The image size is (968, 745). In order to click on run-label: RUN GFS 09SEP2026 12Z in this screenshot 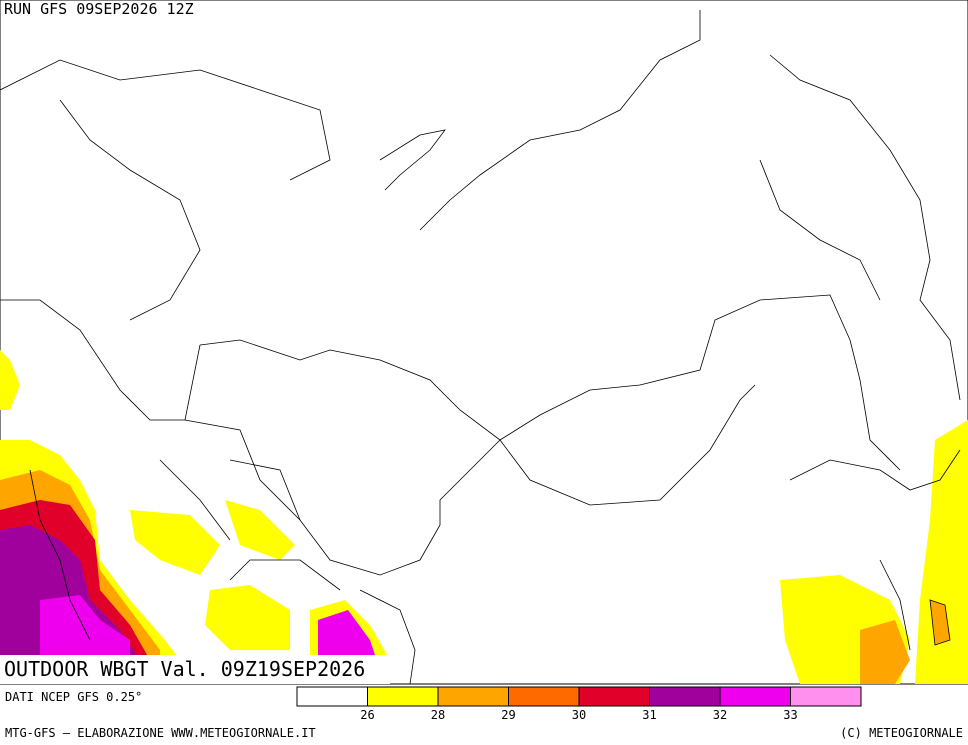, I will do `click(99, 9)`.